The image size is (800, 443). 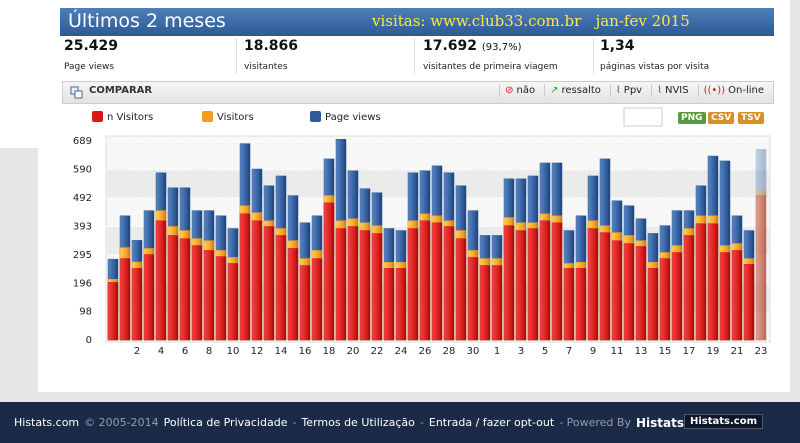 I want to click on button: ⌇ Ppv, so click(x=628, y=90).